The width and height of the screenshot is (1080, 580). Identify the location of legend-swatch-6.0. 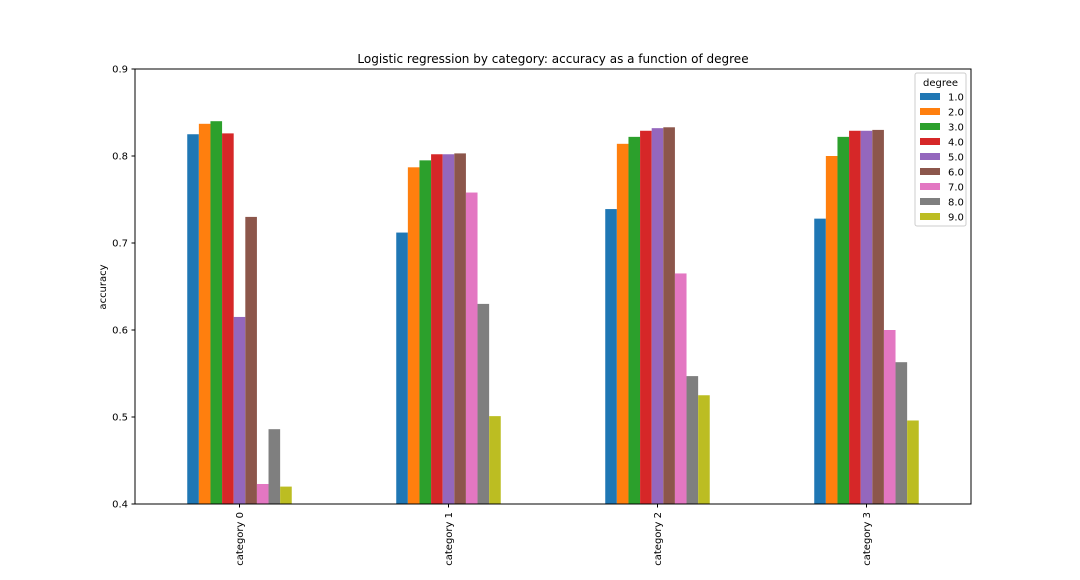
(930, 171).